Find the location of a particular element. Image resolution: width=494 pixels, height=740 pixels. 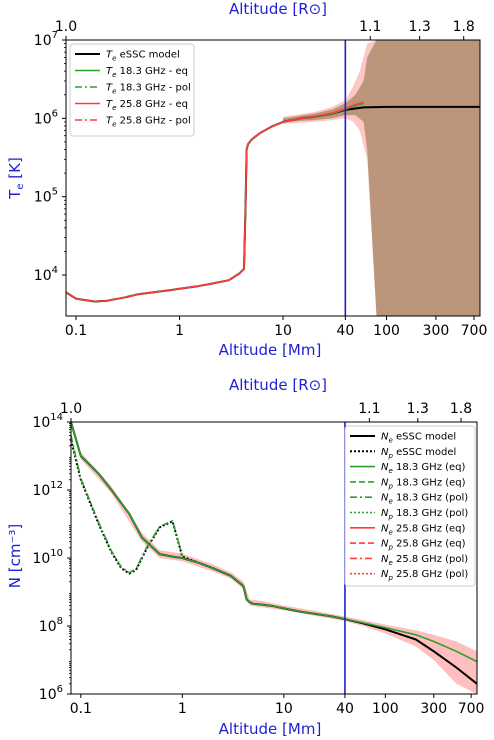

p2-ytick-label-0: 10⁶ is located at coordinates (51, 693).